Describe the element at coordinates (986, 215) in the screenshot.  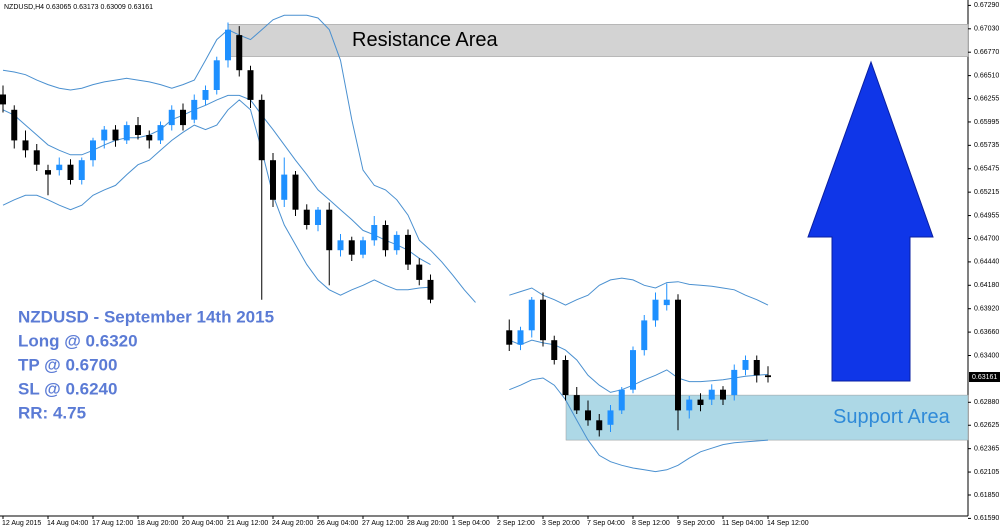
I see `y-tick-label: 0.64955` at that location.